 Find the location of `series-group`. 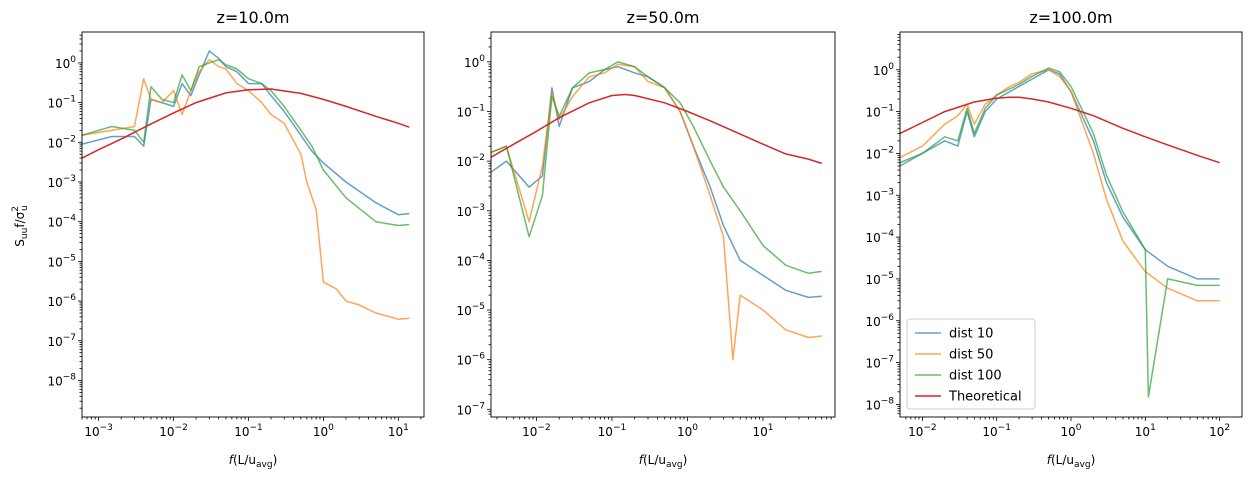

series-group is located at coordinates (246, 185).